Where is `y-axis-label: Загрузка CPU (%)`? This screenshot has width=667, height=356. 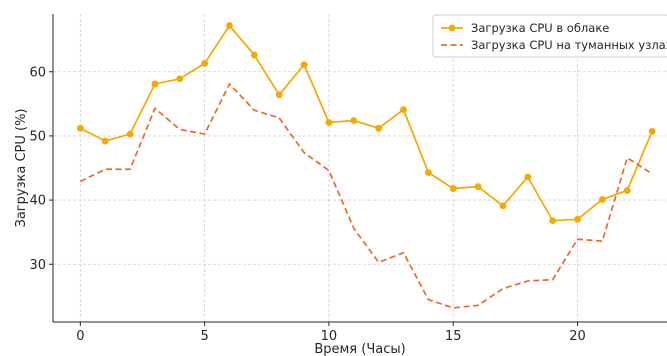
y-axis-label: Загрузка CPU (%) is located at coordinates (21, 168).